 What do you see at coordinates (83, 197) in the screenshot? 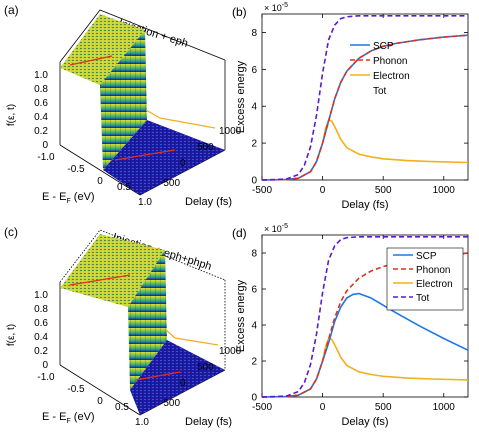
I see `x-label-unit: (eV)` at bounding box center [83, 197].